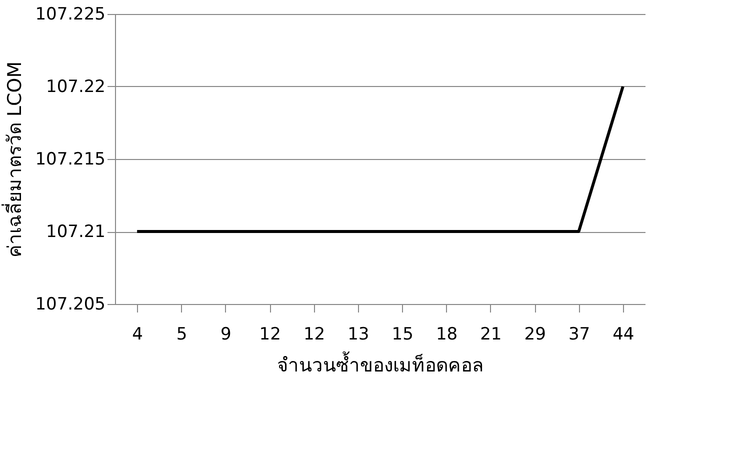  I want to click on x-tick-label: 15, so click(403, 334).